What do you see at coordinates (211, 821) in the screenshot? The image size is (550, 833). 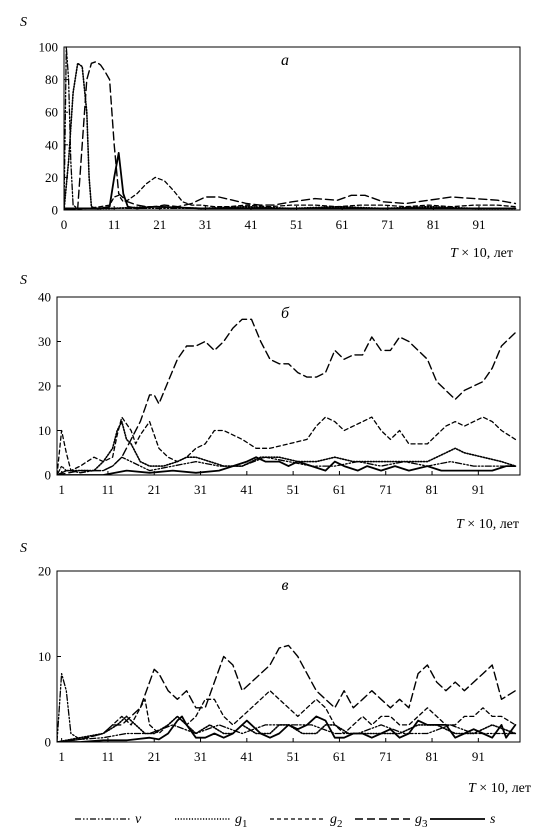 I see `legend-item-g1: g1` at bounding box center [211, 821].